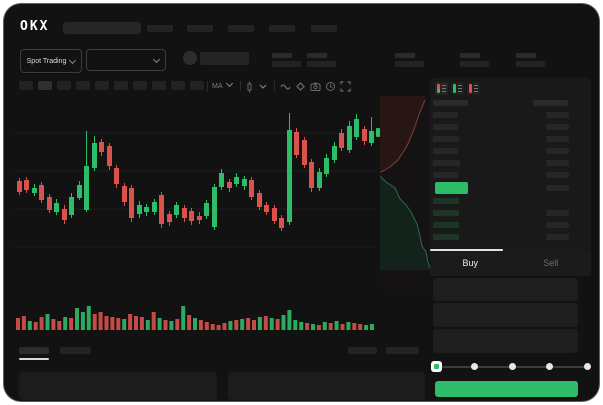 The height and width of the screenshot is (405, 603). Describe the element at coordinates (75, 350) in the screenshot. I see `orders-tab-placeholder` at that location.